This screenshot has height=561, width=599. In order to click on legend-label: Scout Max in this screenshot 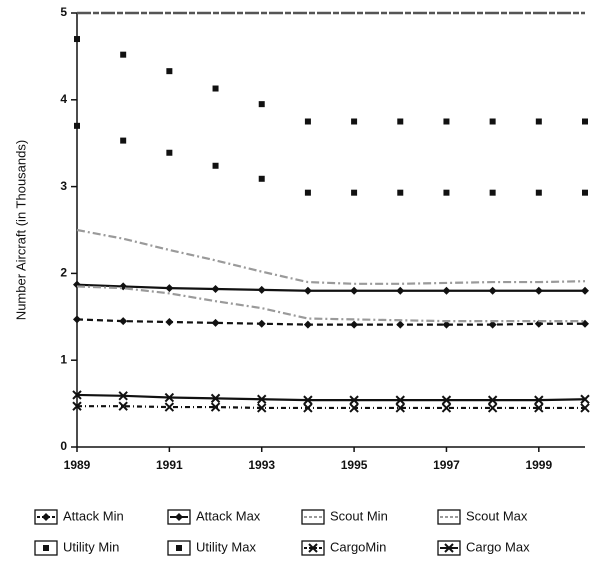, I will do `click(497, 515)`.